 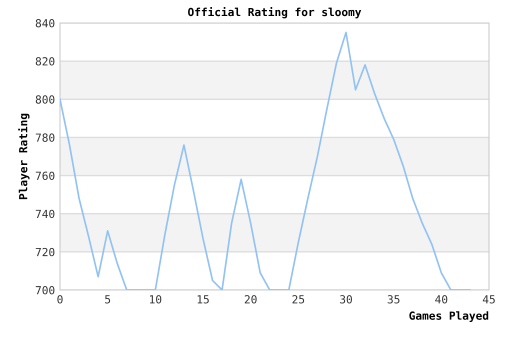 What do you see at coordinates (45, 176) in the screenshot?
I see `y-tick-label: 760` at bounding box center [45, 176].